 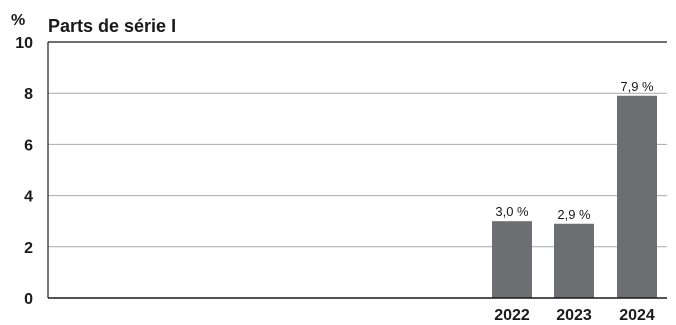 What do you see at coordinates (574, 214) in the screenshot?
I see `data-label-2023: 2,9 %` at bounding box center [574, 214].